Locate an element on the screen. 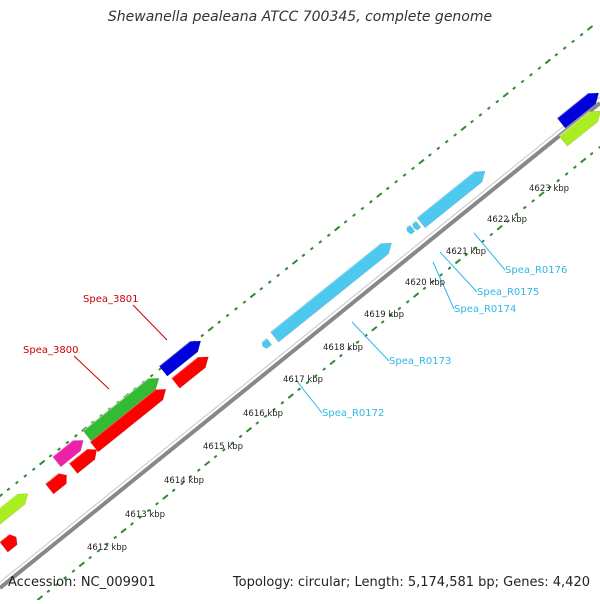  kbp-label: 4614 kbp is located at coordinates (184, 481).